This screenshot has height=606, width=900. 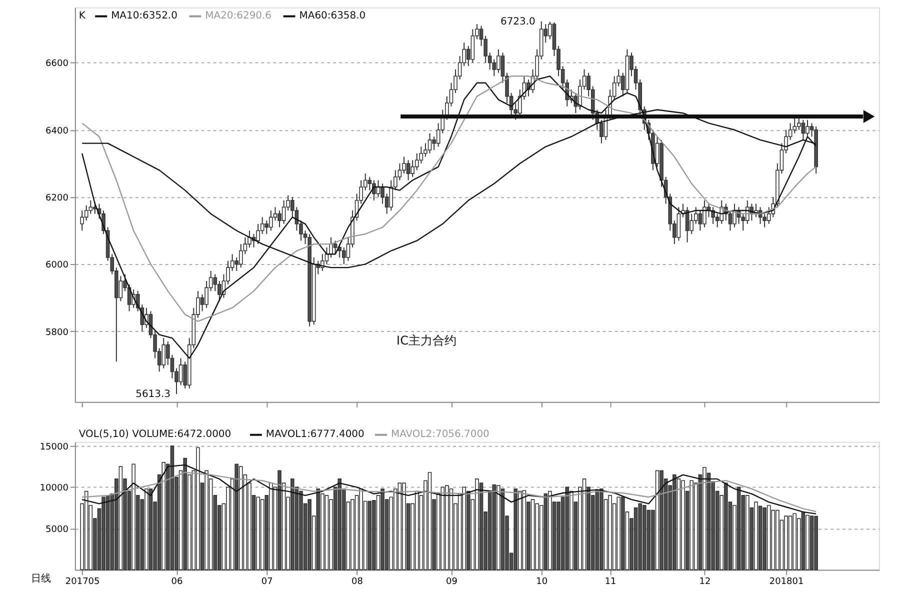 What do you see at coordinates (452, 582) in the screenshot?
I see `x-tick-label: 09` at bounding box center [452, 582].